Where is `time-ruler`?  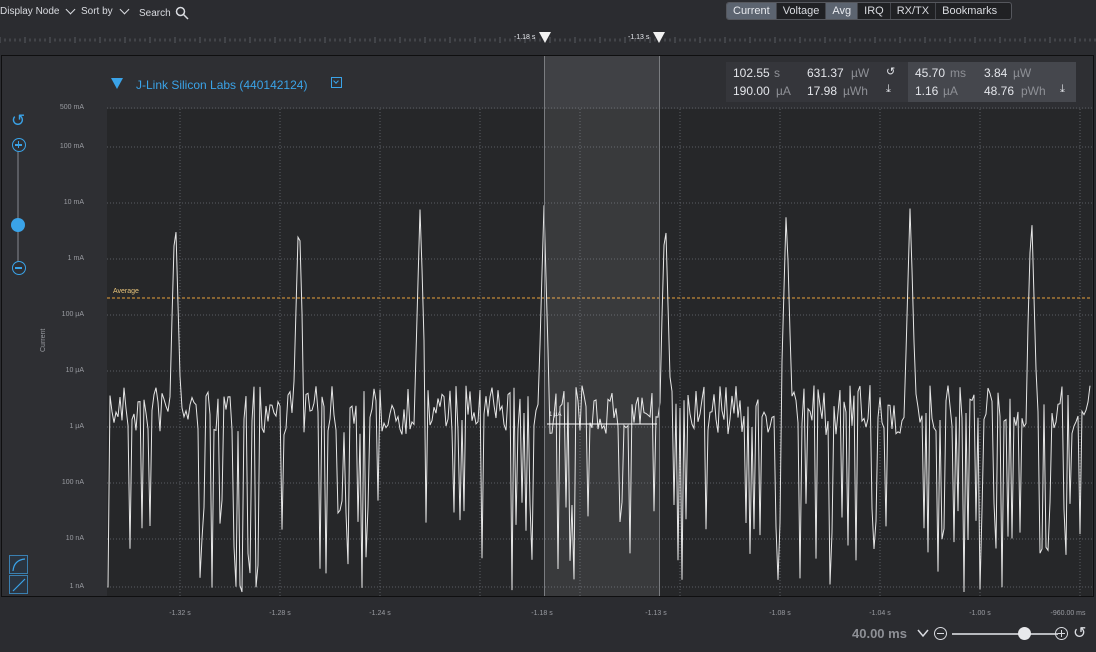 time-ruler is located at coordinates (548, 40).